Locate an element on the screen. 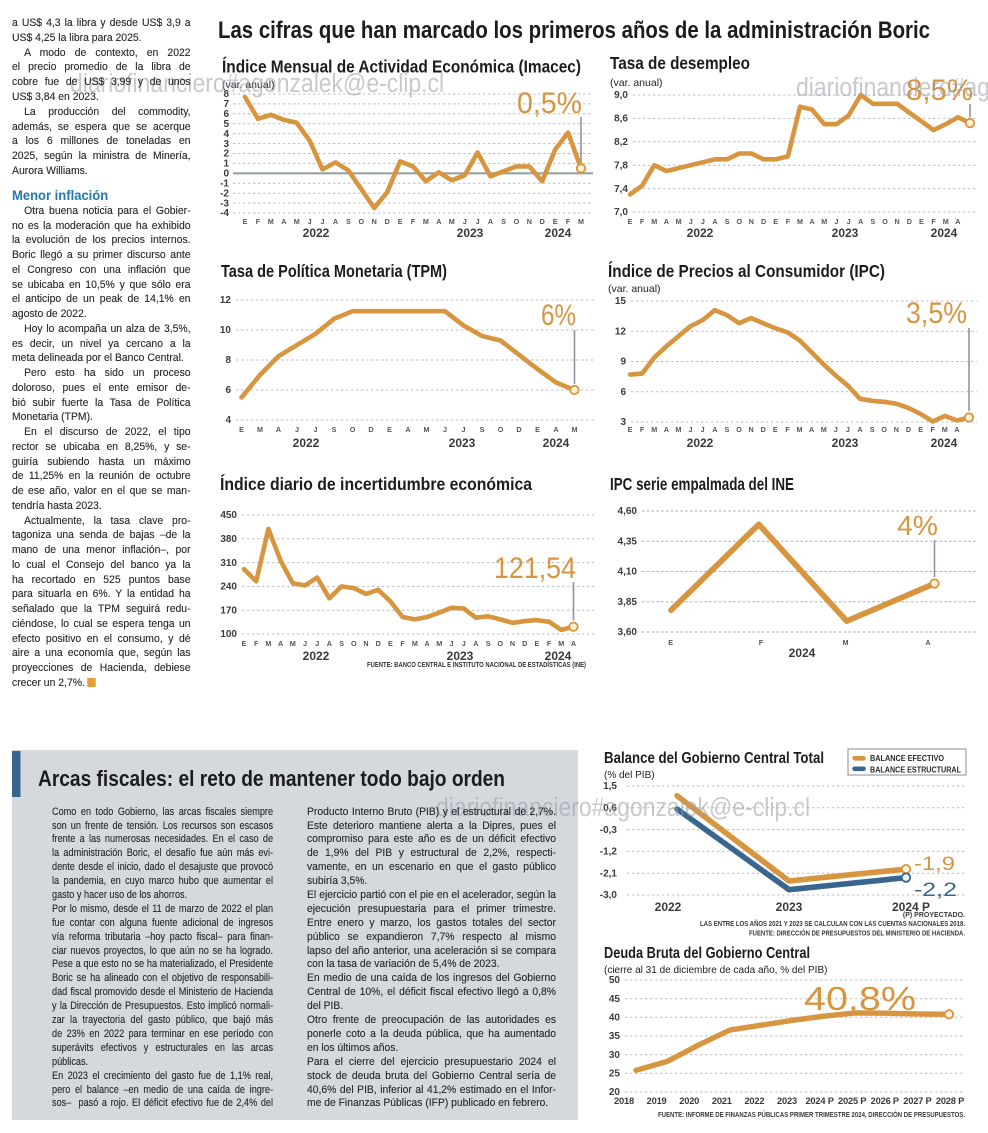  svg-text: 121,54 is located at coordinates (535, 568).